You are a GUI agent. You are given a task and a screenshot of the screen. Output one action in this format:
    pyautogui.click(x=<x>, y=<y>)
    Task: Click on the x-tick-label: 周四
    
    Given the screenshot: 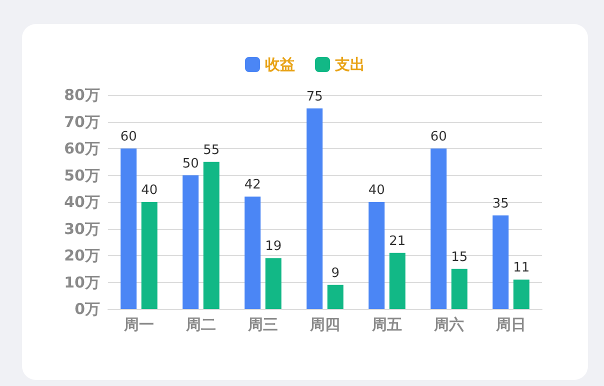 What is the action you would take?
    pyautogui.click(x=324, y=325)
    